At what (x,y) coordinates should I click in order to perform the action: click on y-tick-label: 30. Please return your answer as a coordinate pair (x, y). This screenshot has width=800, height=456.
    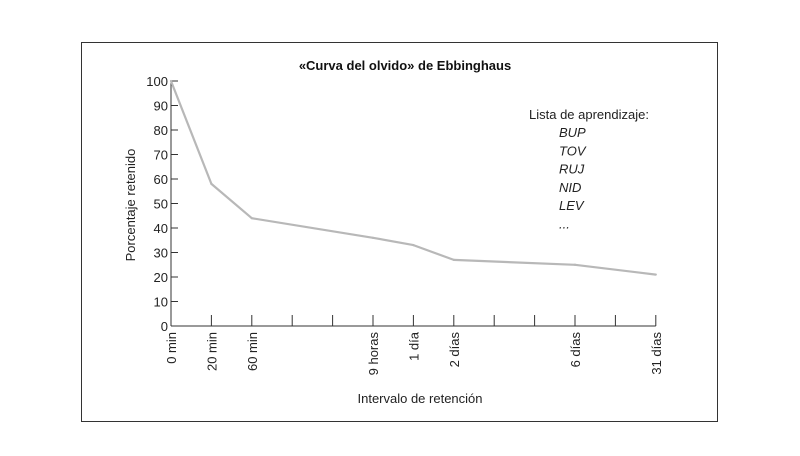
    Looking at the image, I should click on (161, 253).